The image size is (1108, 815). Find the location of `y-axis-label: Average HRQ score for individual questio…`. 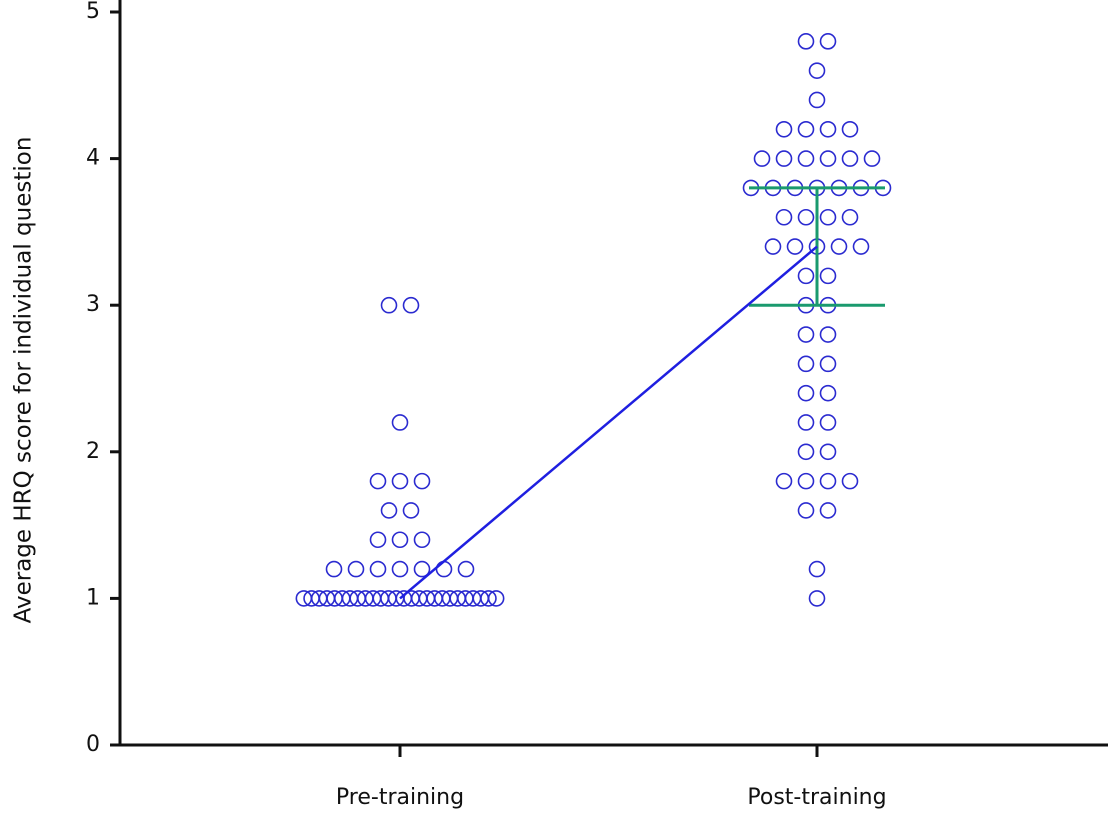

y-axis-label: Average HRQ score for individual questio… is located at coordinates (24, 380).